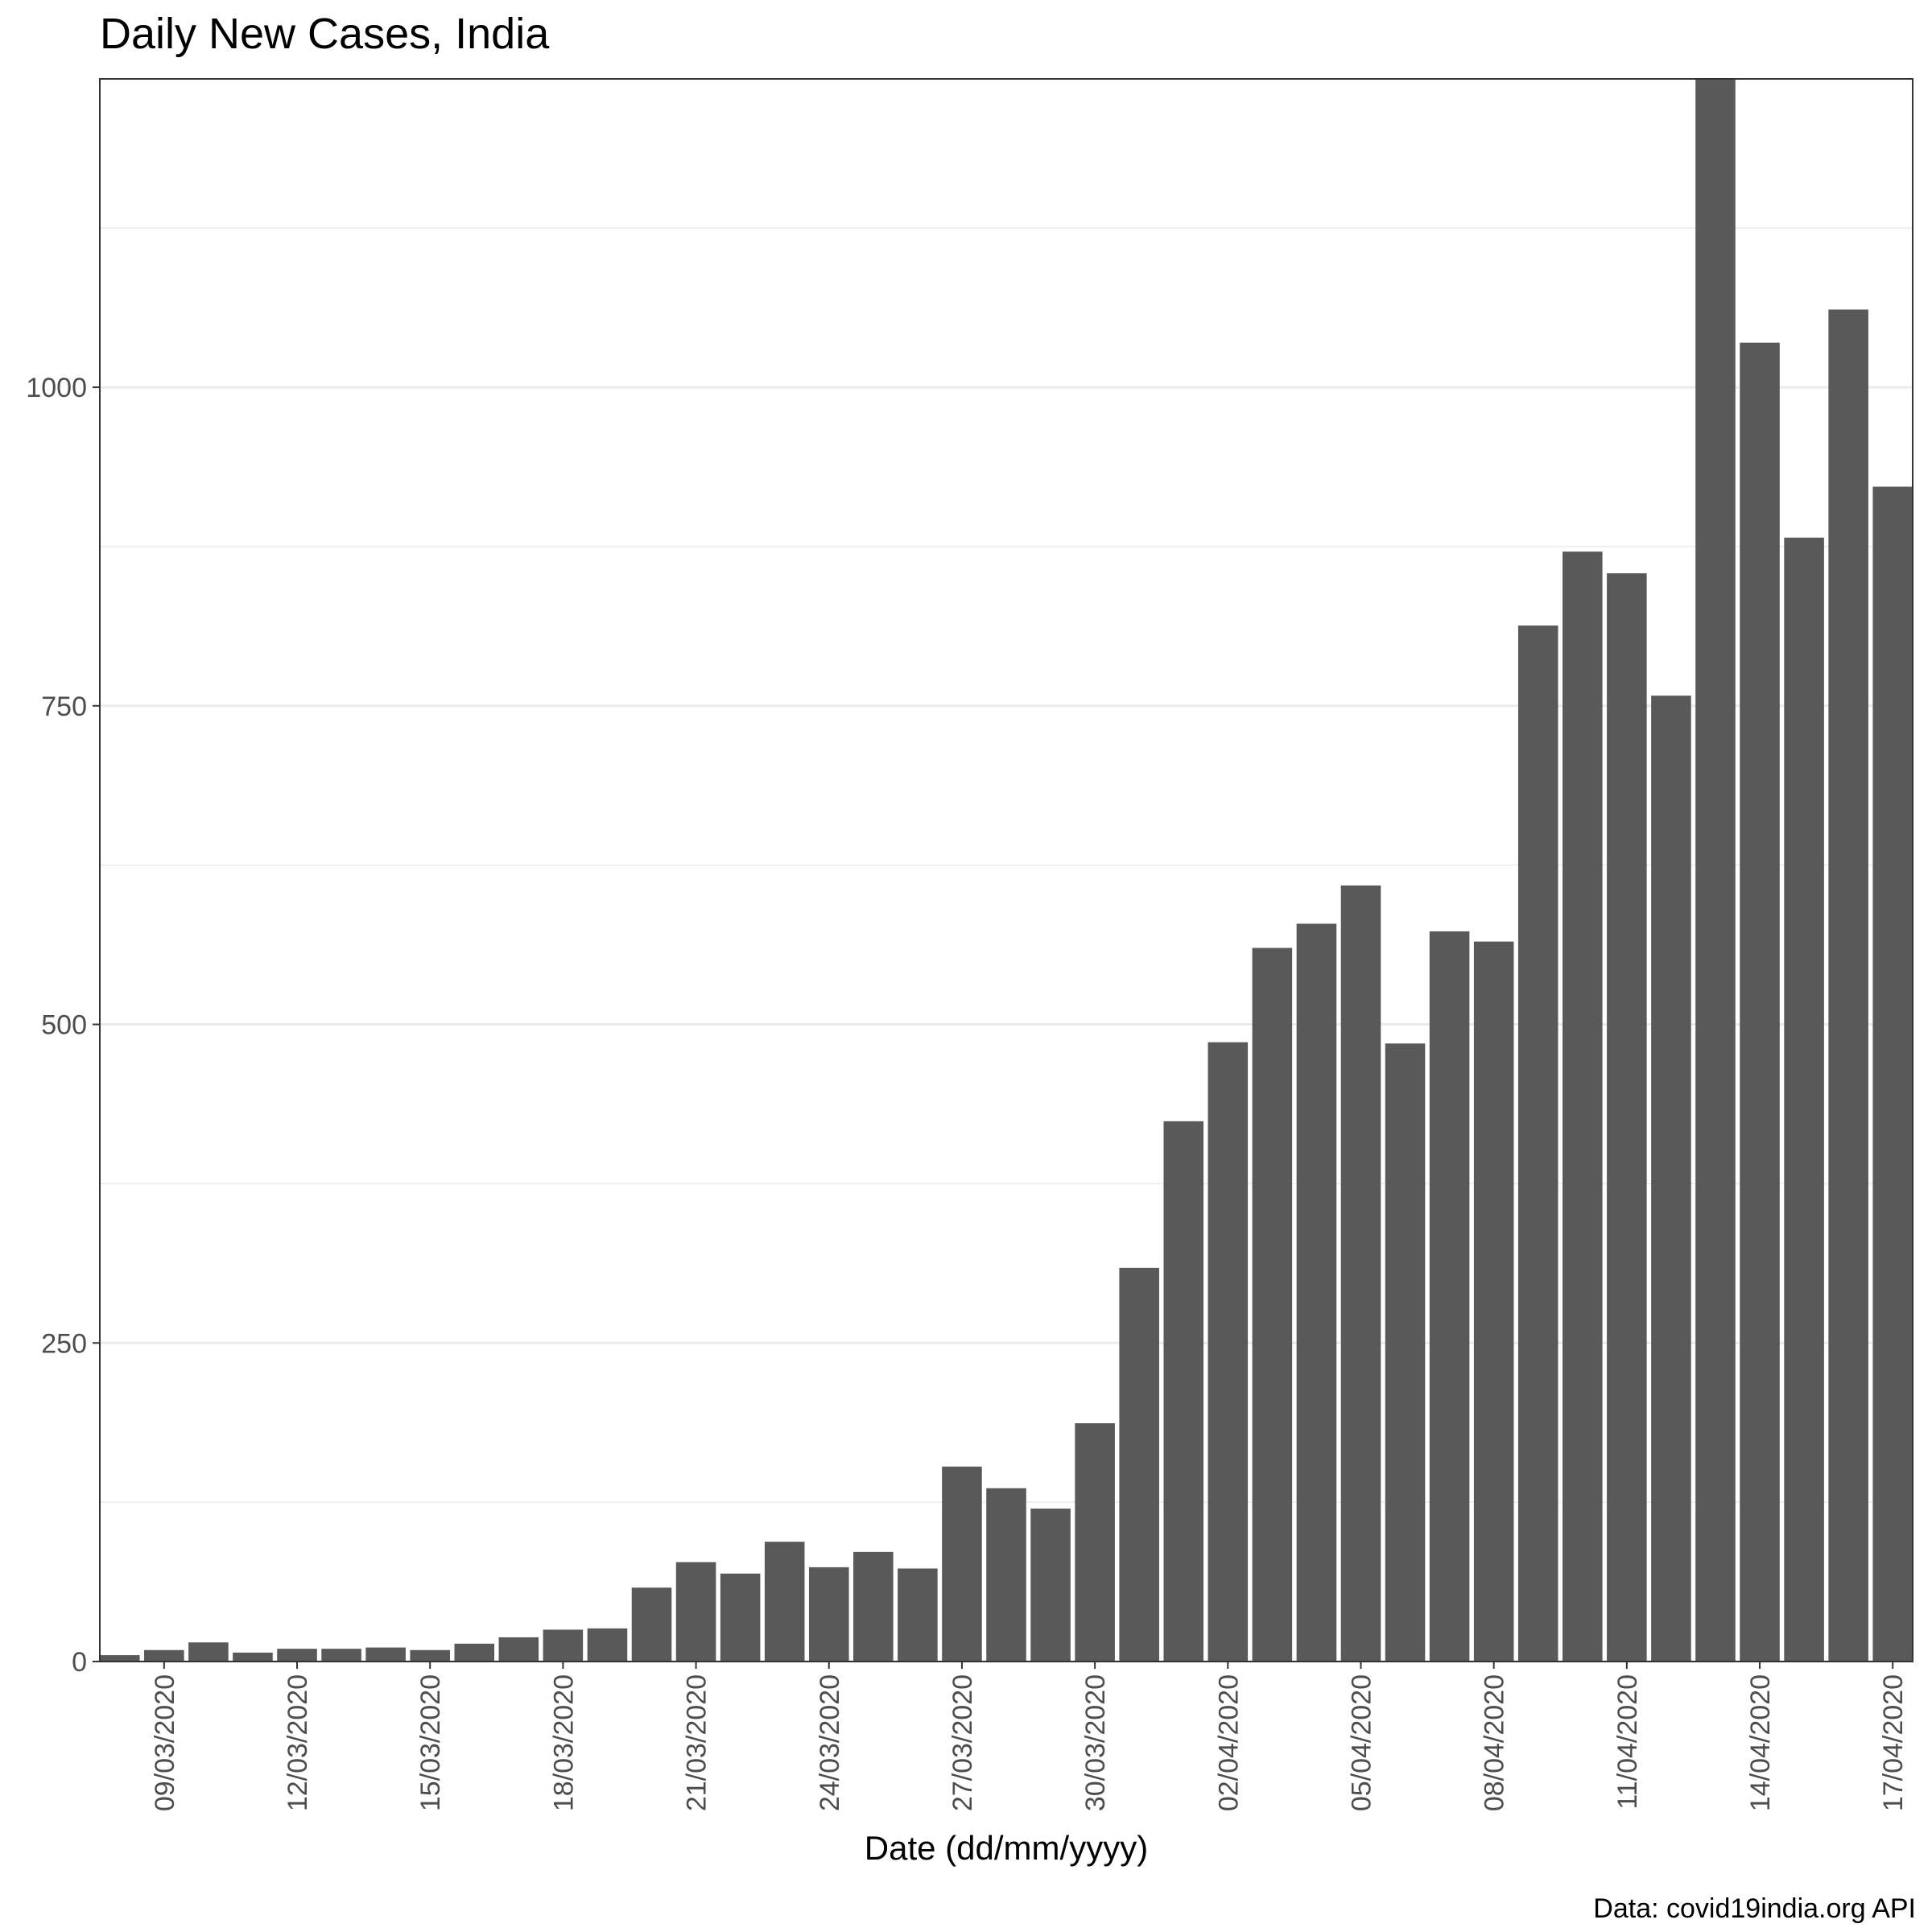 The width and height of the screenshot is (1932, 1932). I want to click on x-tick-label: 30/03/2020, so click(1095, 1742).